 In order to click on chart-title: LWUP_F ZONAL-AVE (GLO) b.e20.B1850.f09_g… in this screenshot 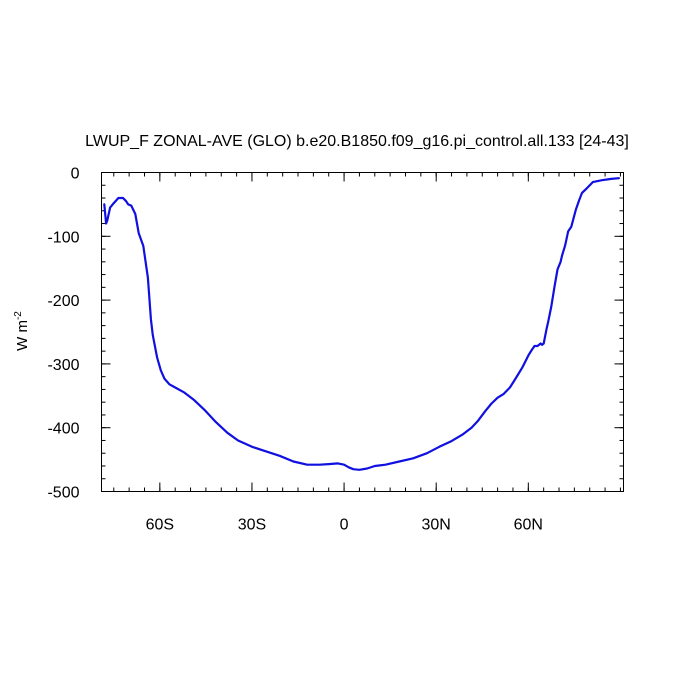, I will do `click(357, 141)`.